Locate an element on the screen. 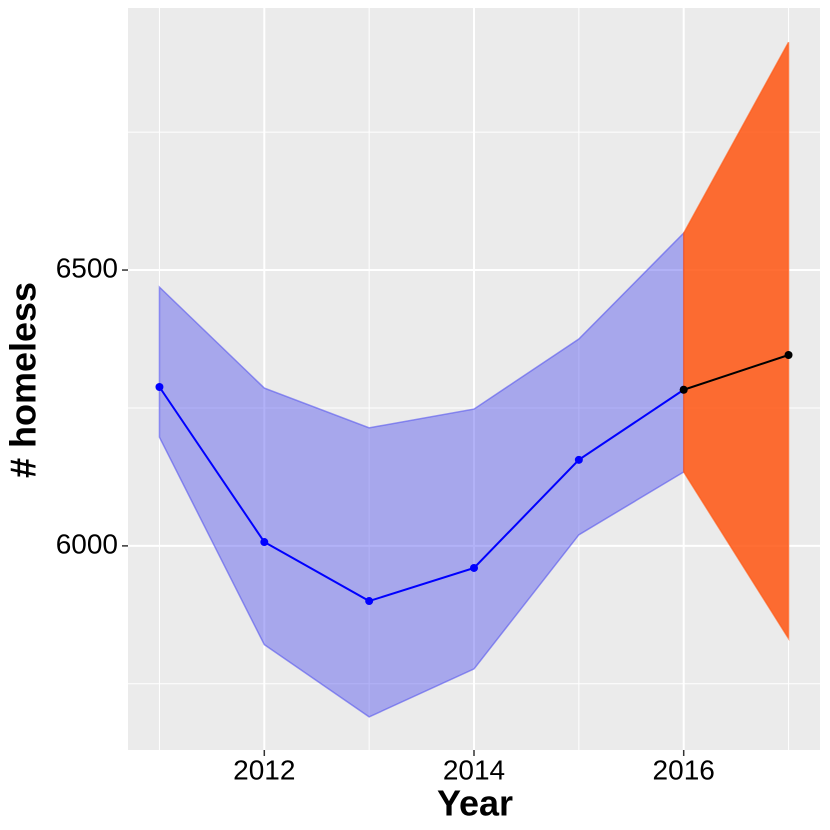  y-axis-title: # homeless is located at coordinates (23, 380).